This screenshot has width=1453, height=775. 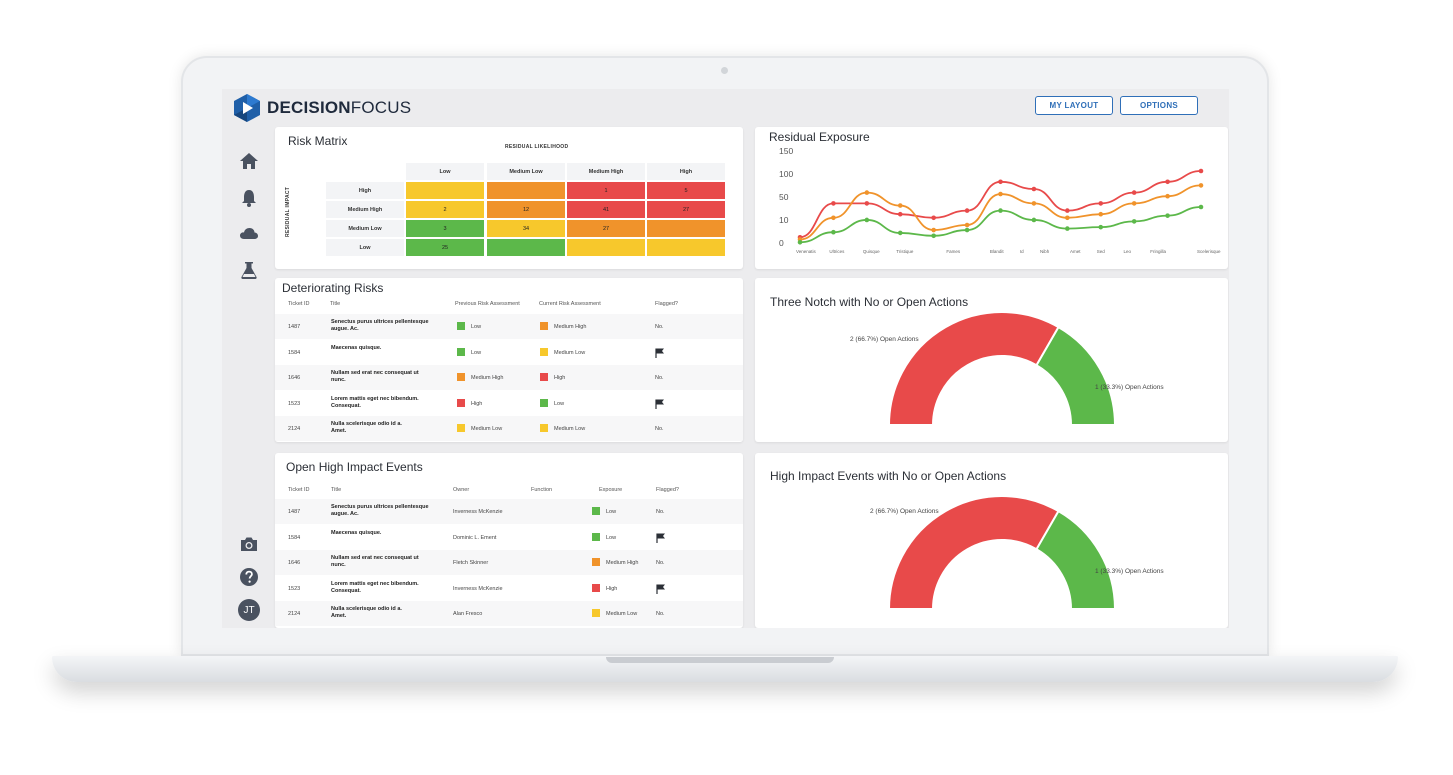 What do you see at coordinates (445, 209) in the screenshot?
I see `risk-matrix-cell: 2` at bounding box center [445, 209].